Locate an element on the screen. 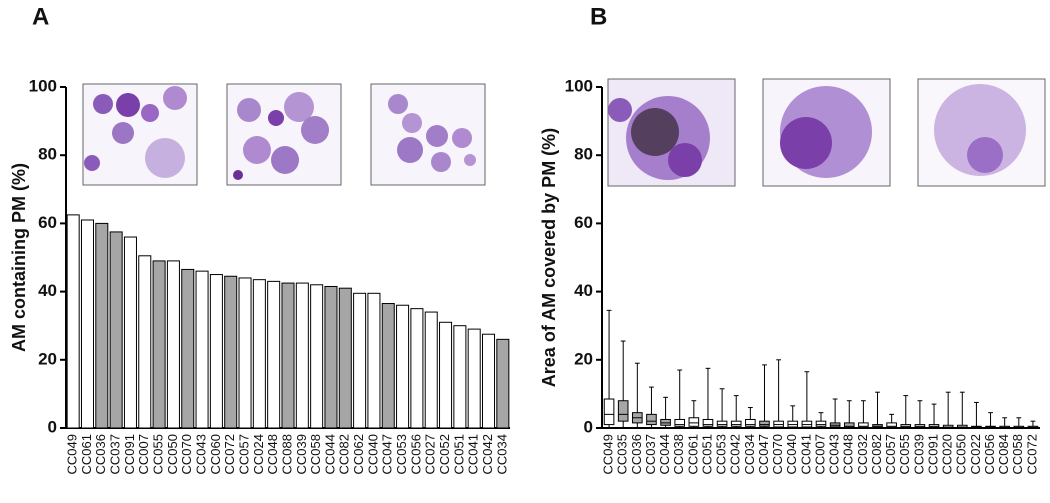 The width and height of the screenshot is (1050, 503). y-tick-label: 60 is located at coordinates (583, 222).